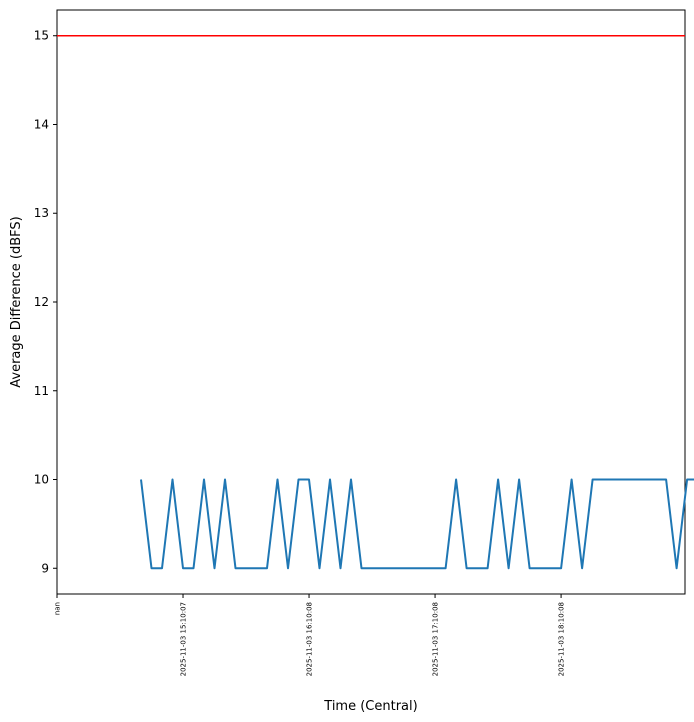  Describe the element at coordinates (41, 480) in the screenshot. I see `y-tick-label: 10` at that location.